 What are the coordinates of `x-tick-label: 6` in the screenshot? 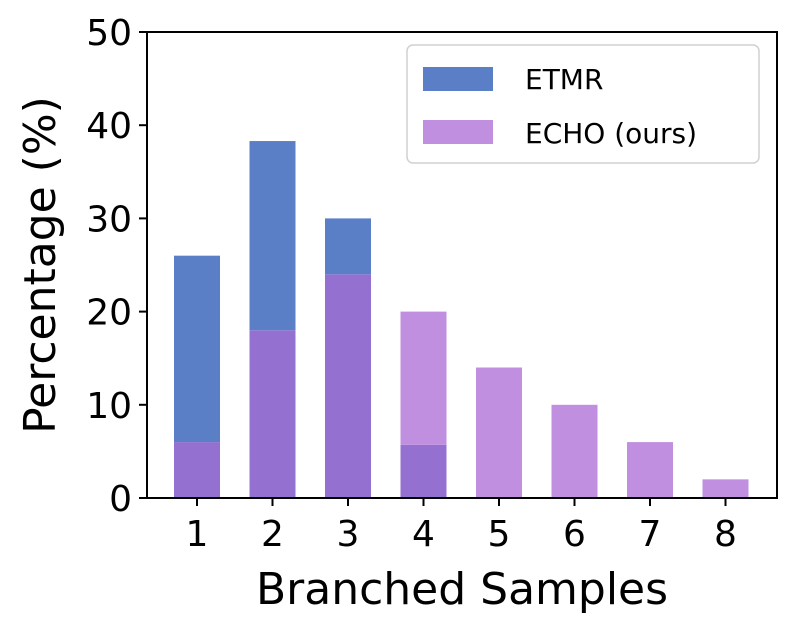 It's located at (574, 534).